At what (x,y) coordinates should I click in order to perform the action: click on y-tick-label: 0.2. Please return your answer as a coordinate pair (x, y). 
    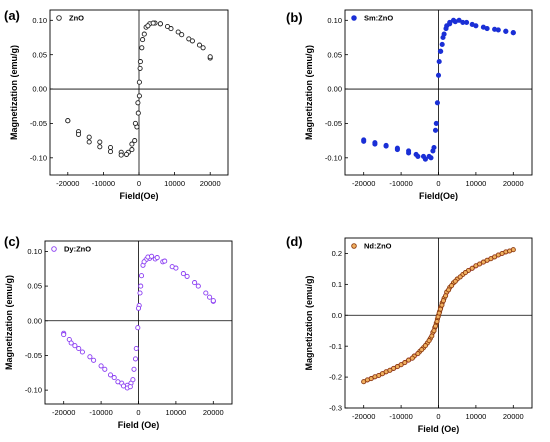
    Looking at the image, I should click on (337, 253).